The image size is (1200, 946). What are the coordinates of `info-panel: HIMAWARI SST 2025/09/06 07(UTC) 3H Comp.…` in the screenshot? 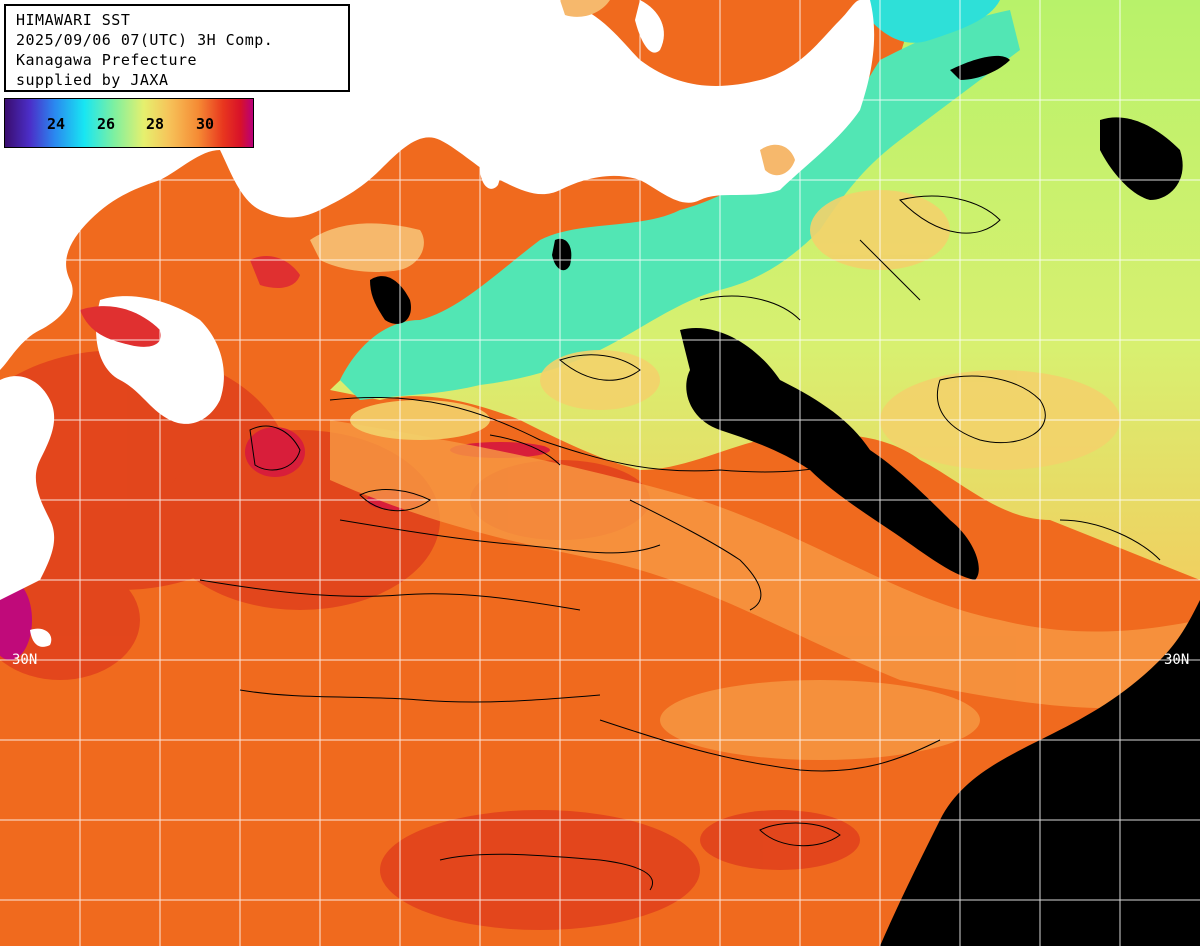 It's located at (177, 48).